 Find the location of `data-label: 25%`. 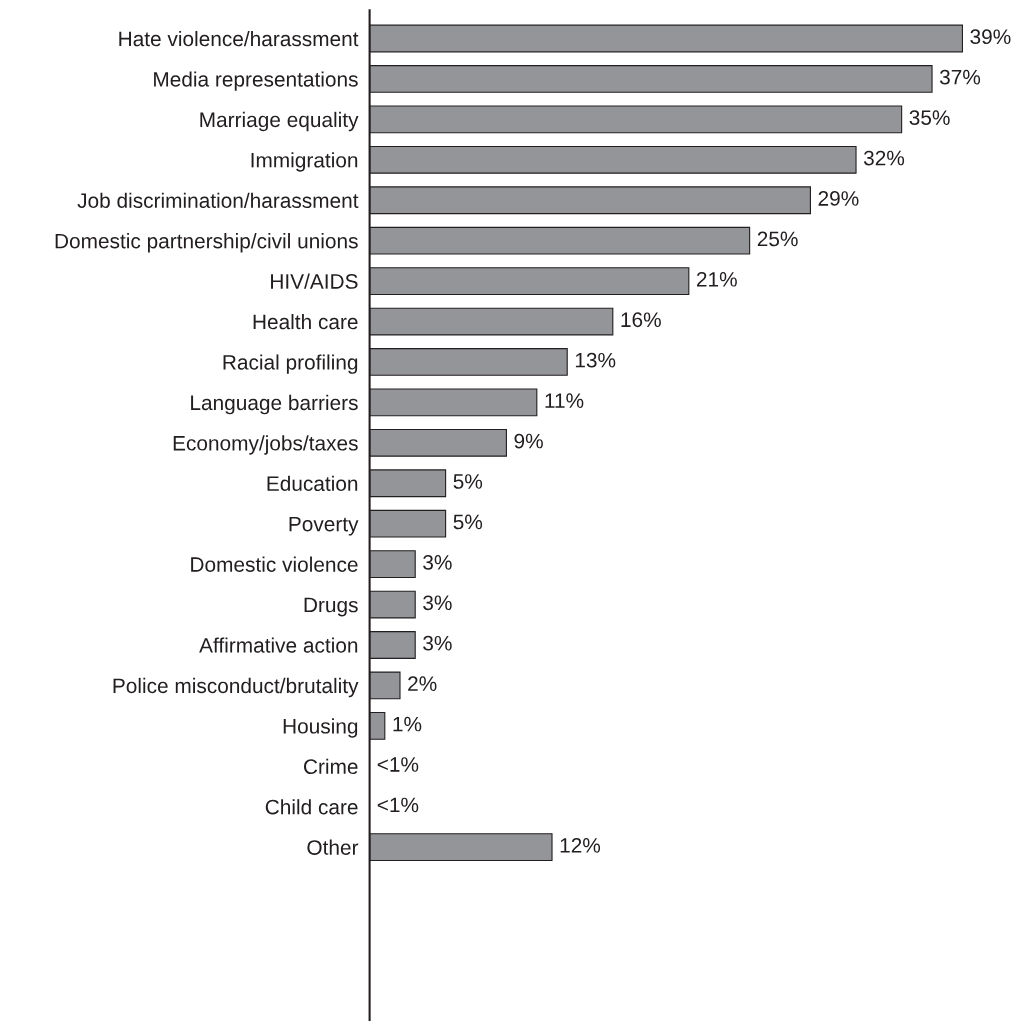

data-label: 25% is located at coordinates (777, 239).